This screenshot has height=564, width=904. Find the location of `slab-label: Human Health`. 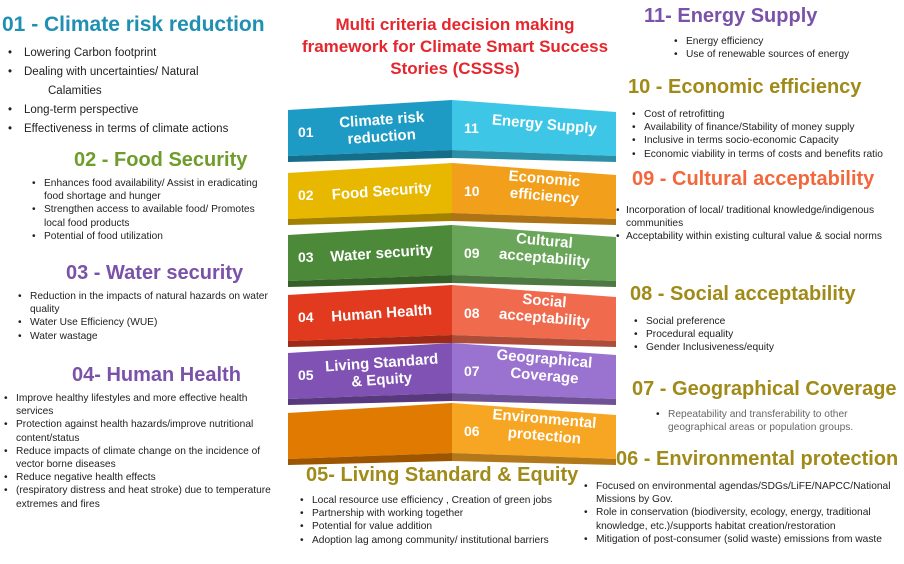

slab-label: Human Health is located at coordinates (382, 314).